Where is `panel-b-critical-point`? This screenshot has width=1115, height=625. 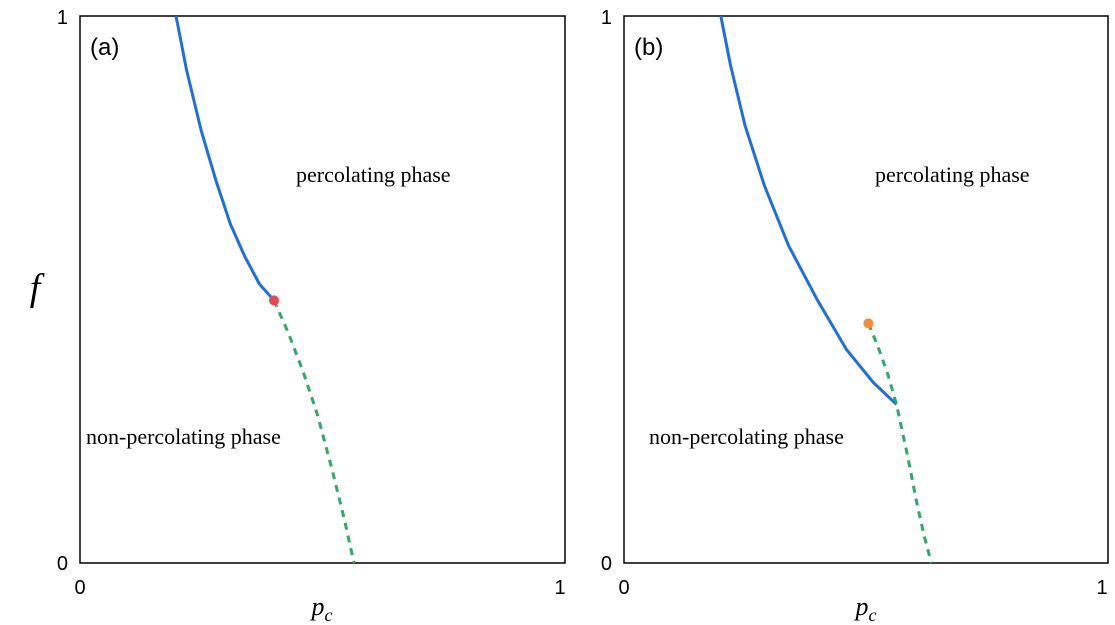
panel-b-critical-point is located at coordinates (868, 323).